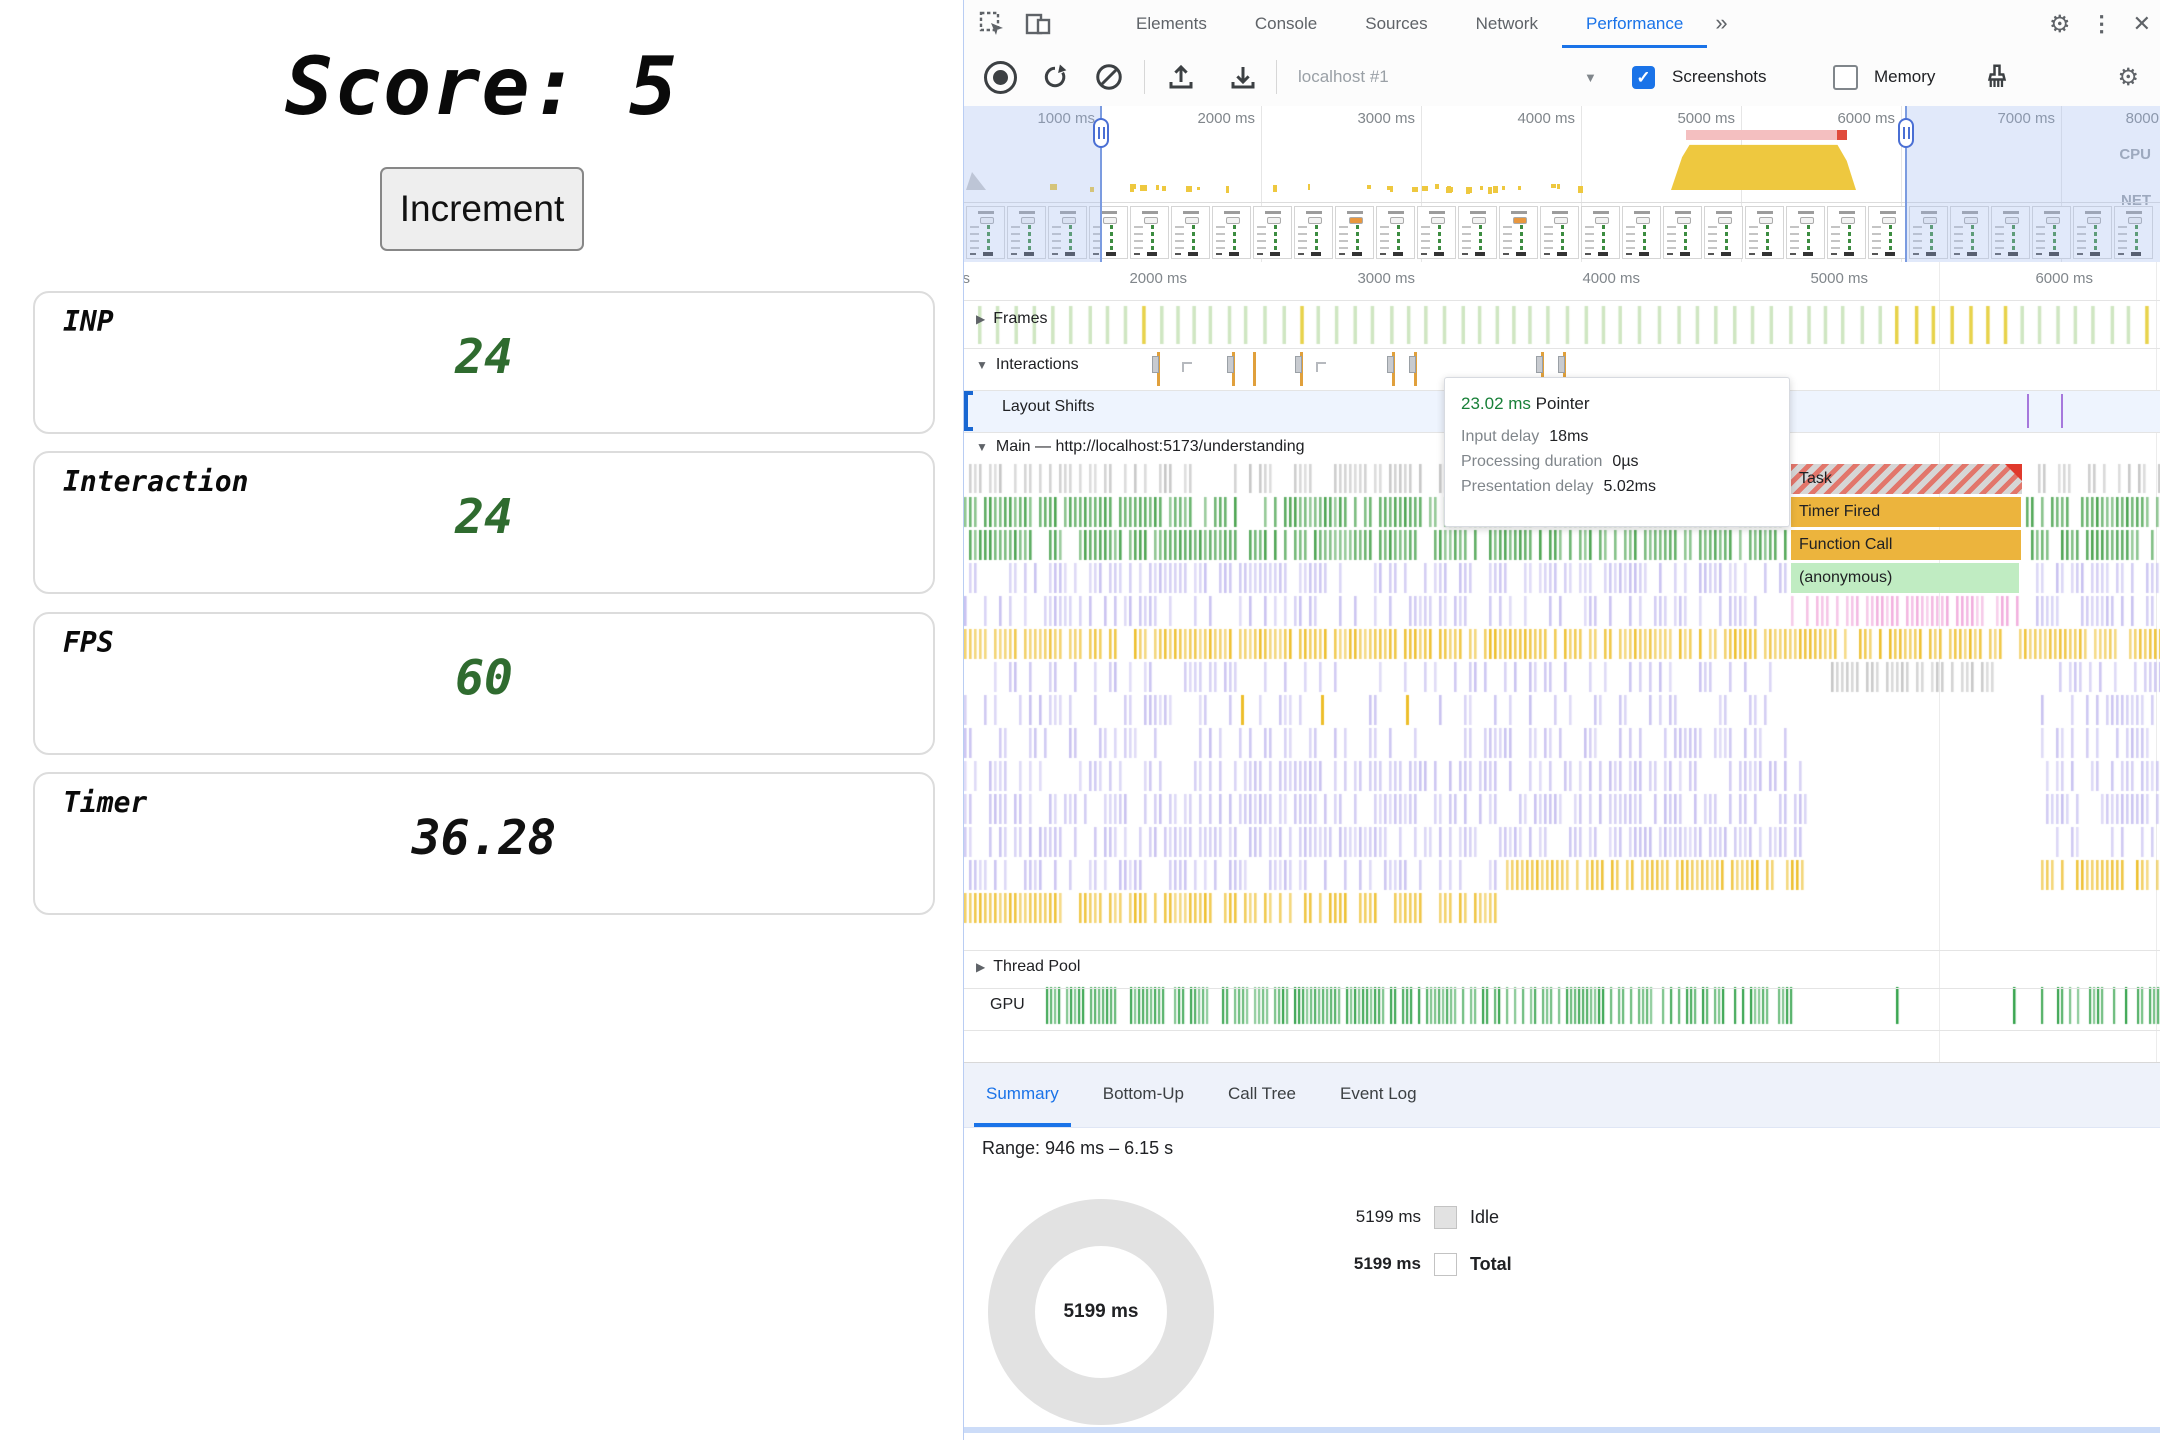  I want to click on more-tabs-chevron-icon: », so click(1721, 22).